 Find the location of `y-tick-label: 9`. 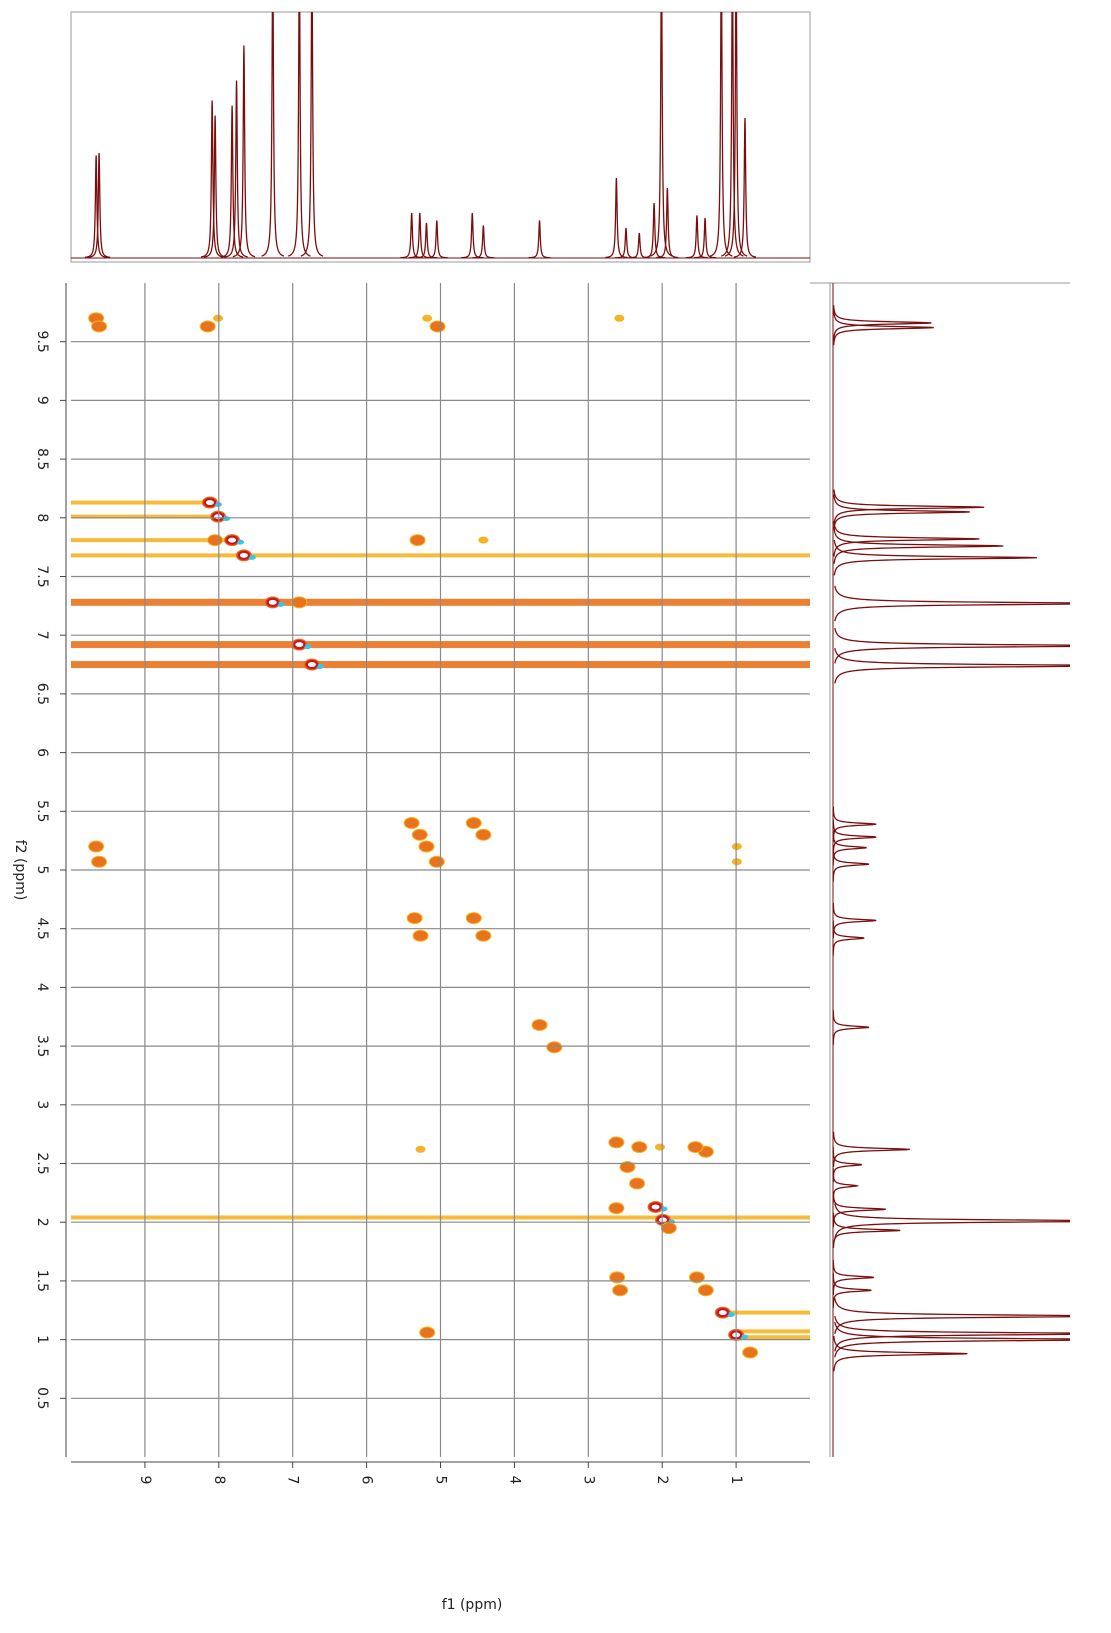

y-tick-label: 9 is located at coordinates (42, 400).